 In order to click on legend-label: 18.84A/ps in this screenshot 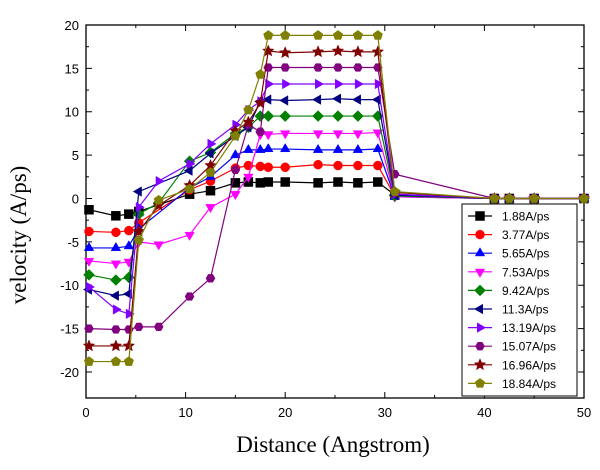, I will do `click(529, 384)`.